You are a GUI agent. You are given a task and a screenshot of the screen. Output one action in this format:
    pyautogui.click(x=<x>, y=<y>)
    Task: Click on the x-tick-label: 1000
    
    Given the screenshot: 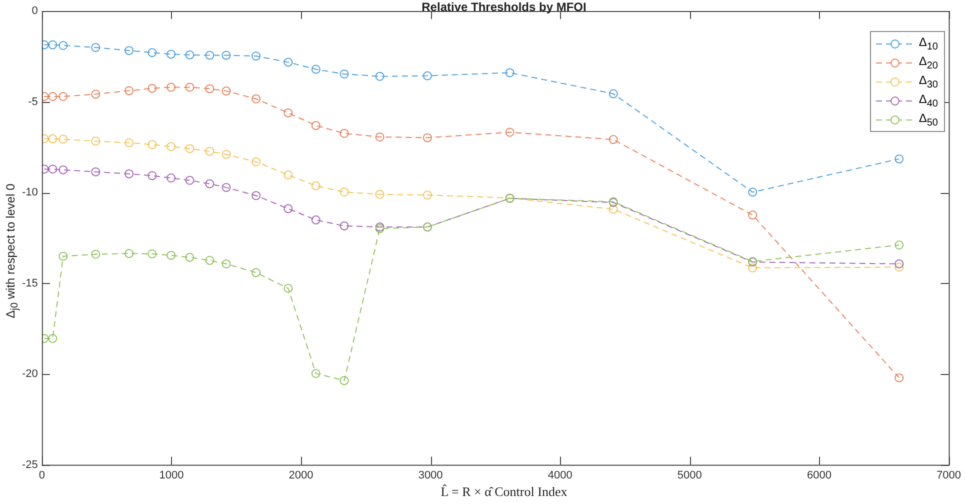 What is the action you would take?
    pyautogui.click(x=171, y=475)
    